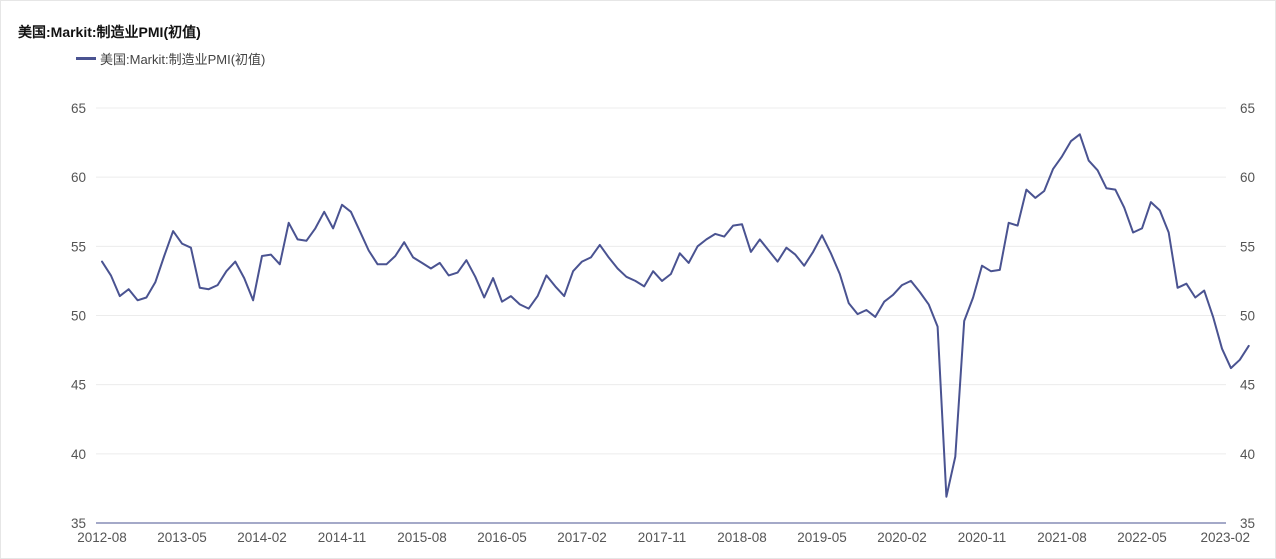 Image resolution: width=1276 pixels, height=559 pixels. I want to click on legend-label: 美国:Markit:制造业PMI(初值), so click(183, 59).